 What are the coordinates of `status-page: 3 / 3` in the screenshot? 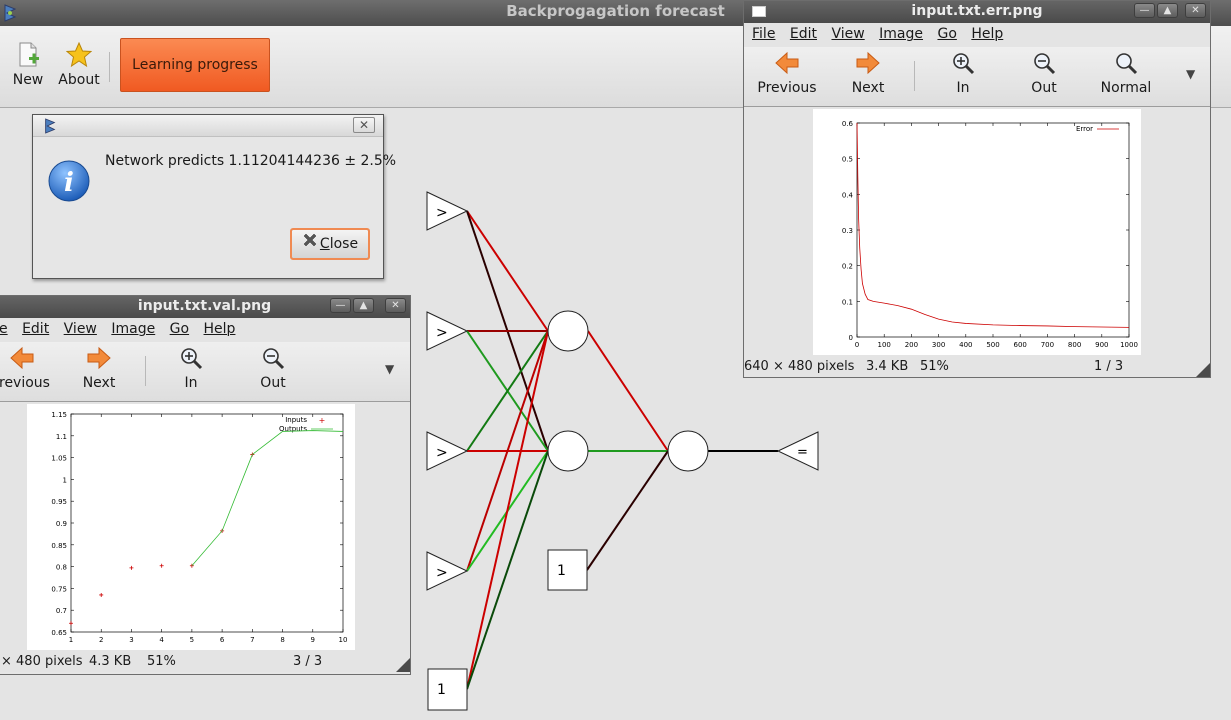 It's located at (307, 661).